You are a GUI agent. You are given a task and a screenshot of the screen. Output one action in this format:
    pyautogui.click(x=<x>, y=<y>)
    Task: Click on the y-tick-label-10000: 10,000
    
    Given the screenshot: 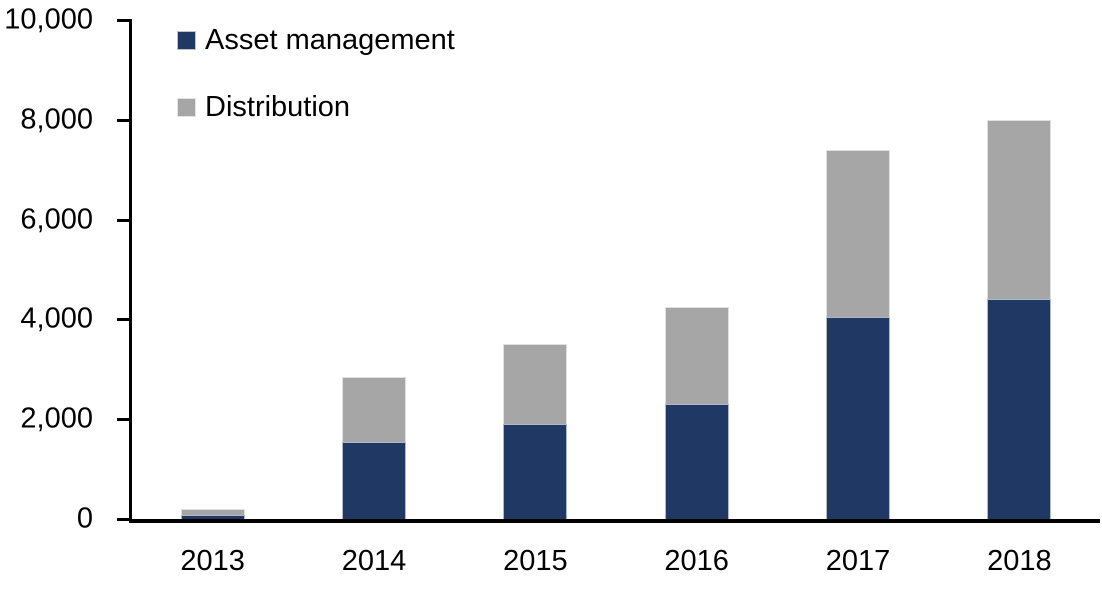 What is the action you would take?
    pyautogui.click(x=48, y=19)
    